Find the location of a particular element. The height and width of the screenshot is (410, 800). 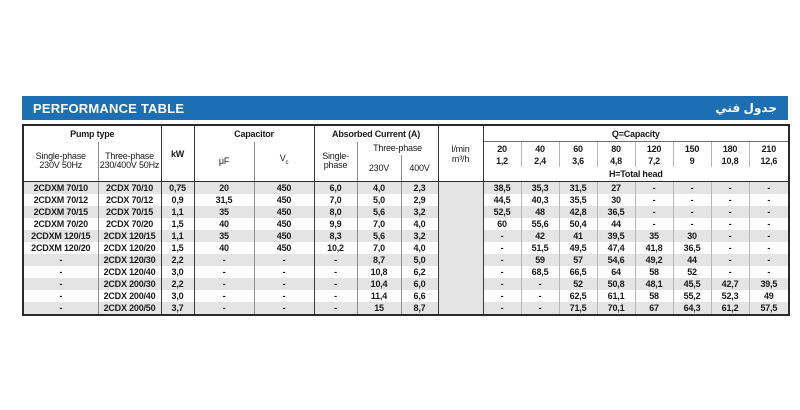

capacity-lmin-tick: 20 is located at coordinates (502, 148).